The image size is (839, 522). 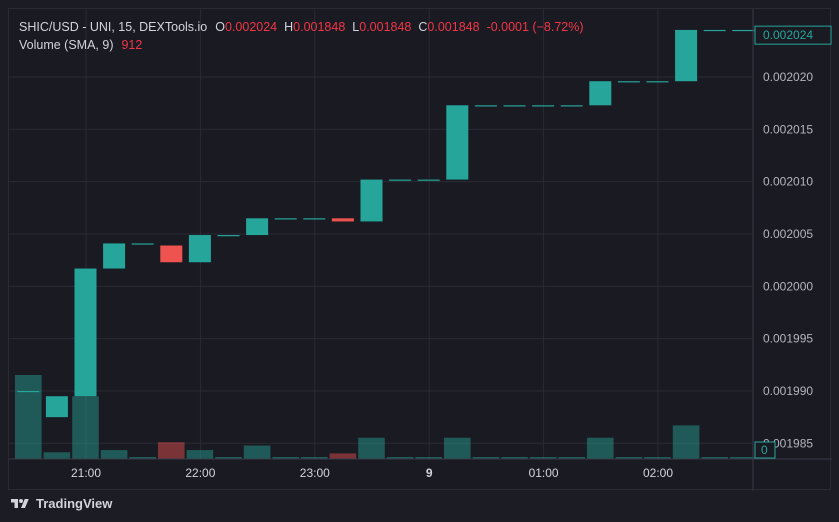 What do you see at coordinates (453, 27) in the screenshot?
I see `close-value: 0.001848` at bounding box center [453, 27].